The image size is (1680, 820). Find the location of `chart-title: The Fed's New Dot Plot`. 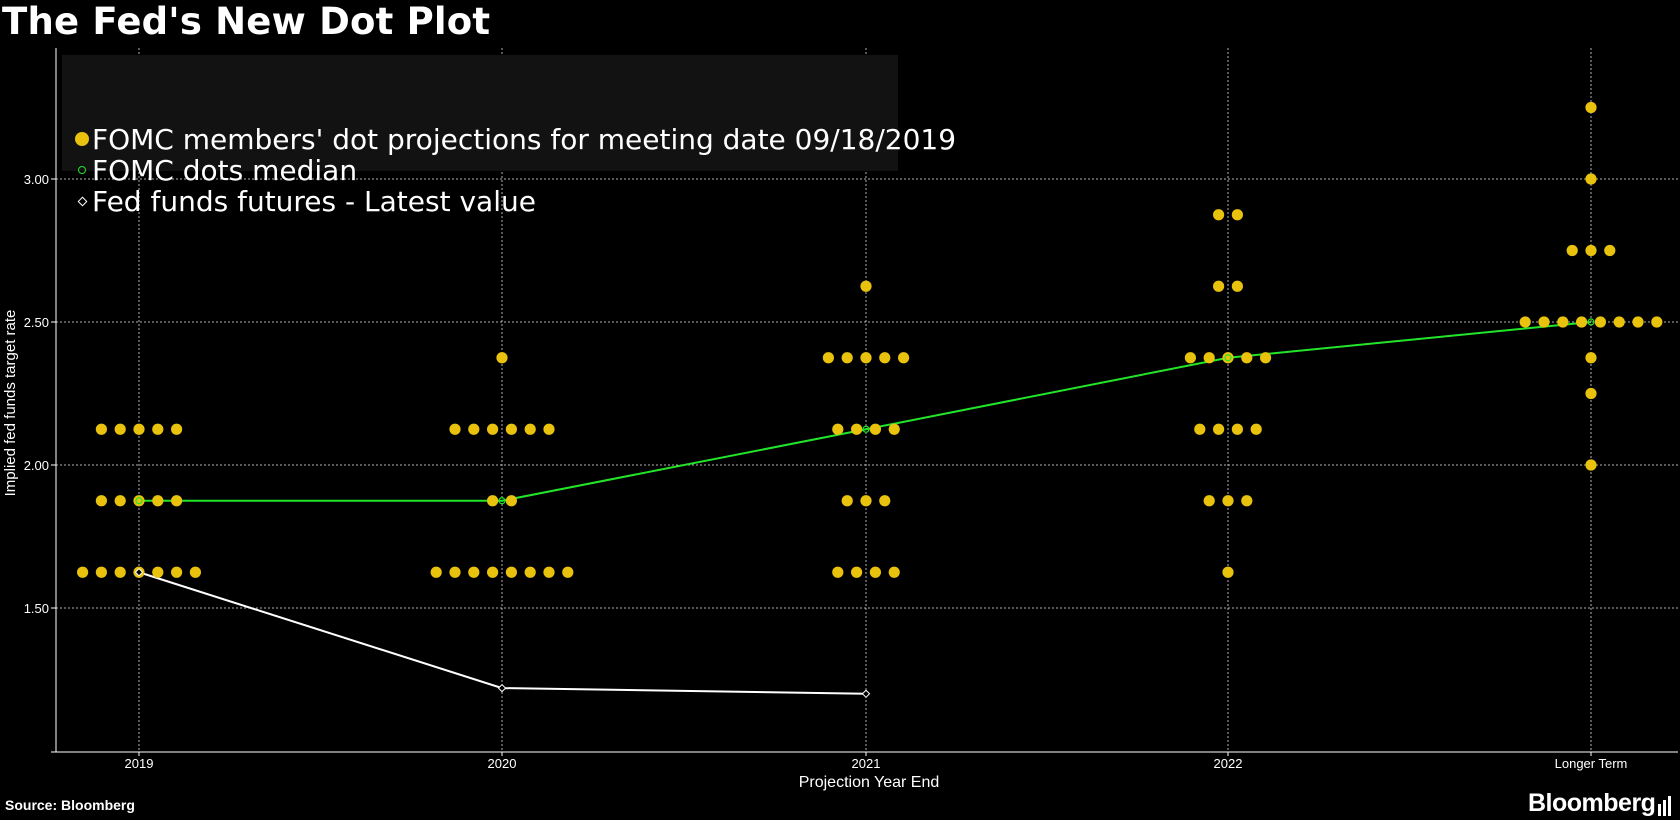

chart-title: The Fed's New Dot Plot is located at coordinates (246, 21).